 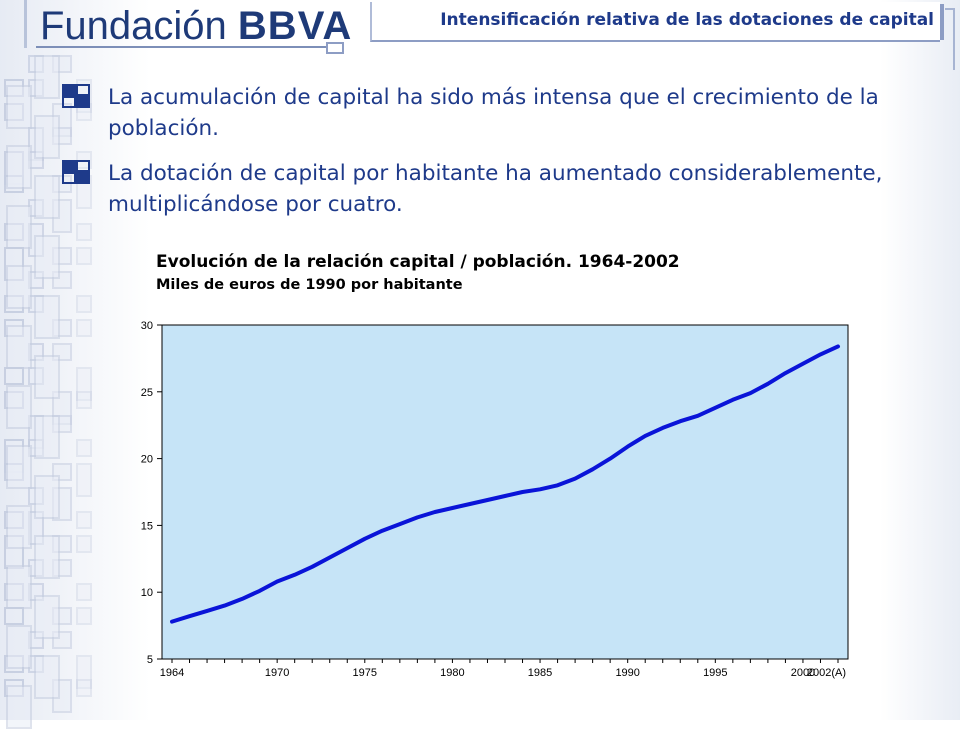 What do you see at coordinates (147, 526) in the screenshot?
I see `y-tick-label: 15` at bounding box center [147, 526].